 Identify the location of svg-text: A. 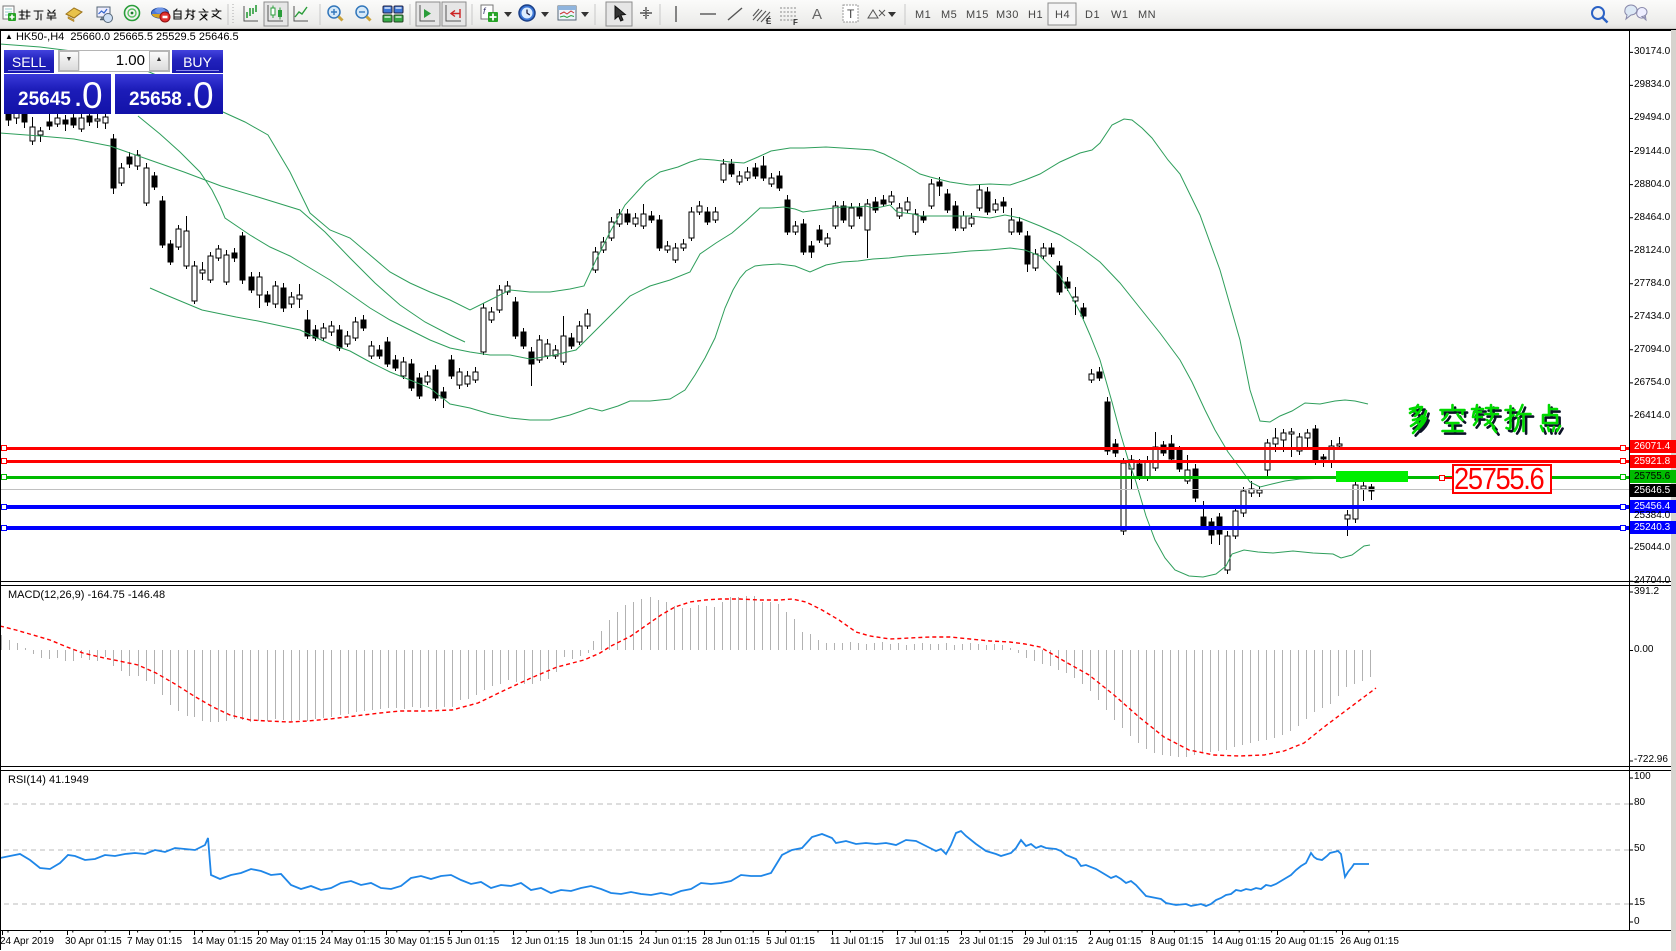
(817, 14).